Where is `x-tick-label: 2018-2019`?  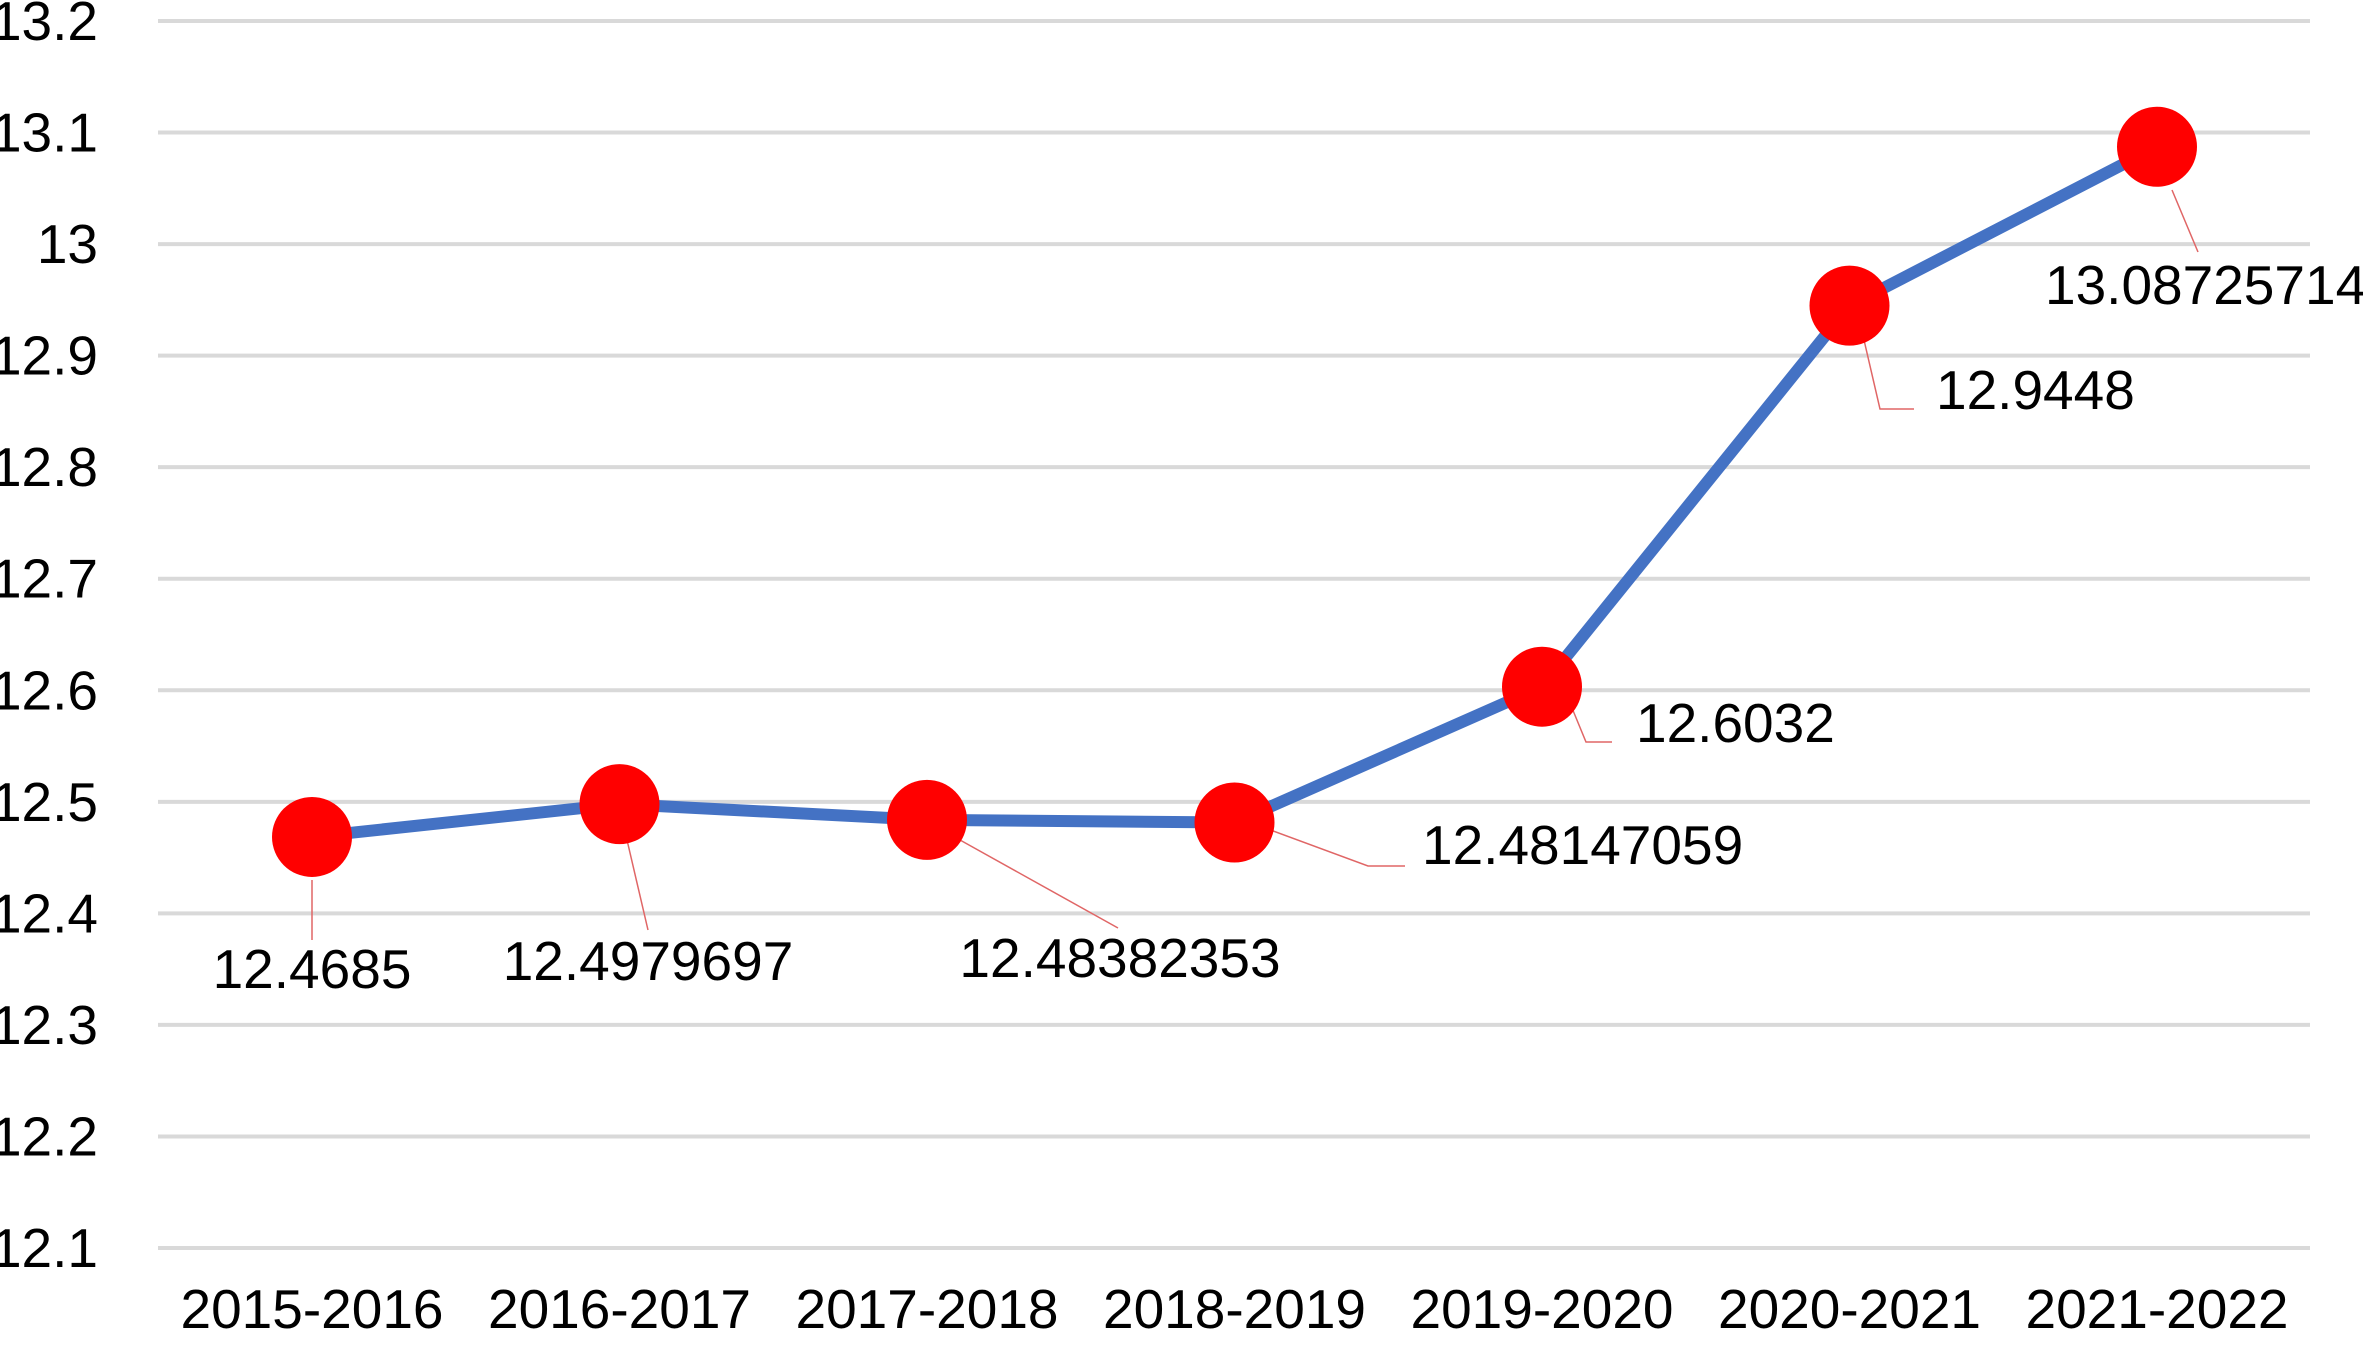
x-tick-label: 2018-2019 is located at coordinates (1234, 1309).